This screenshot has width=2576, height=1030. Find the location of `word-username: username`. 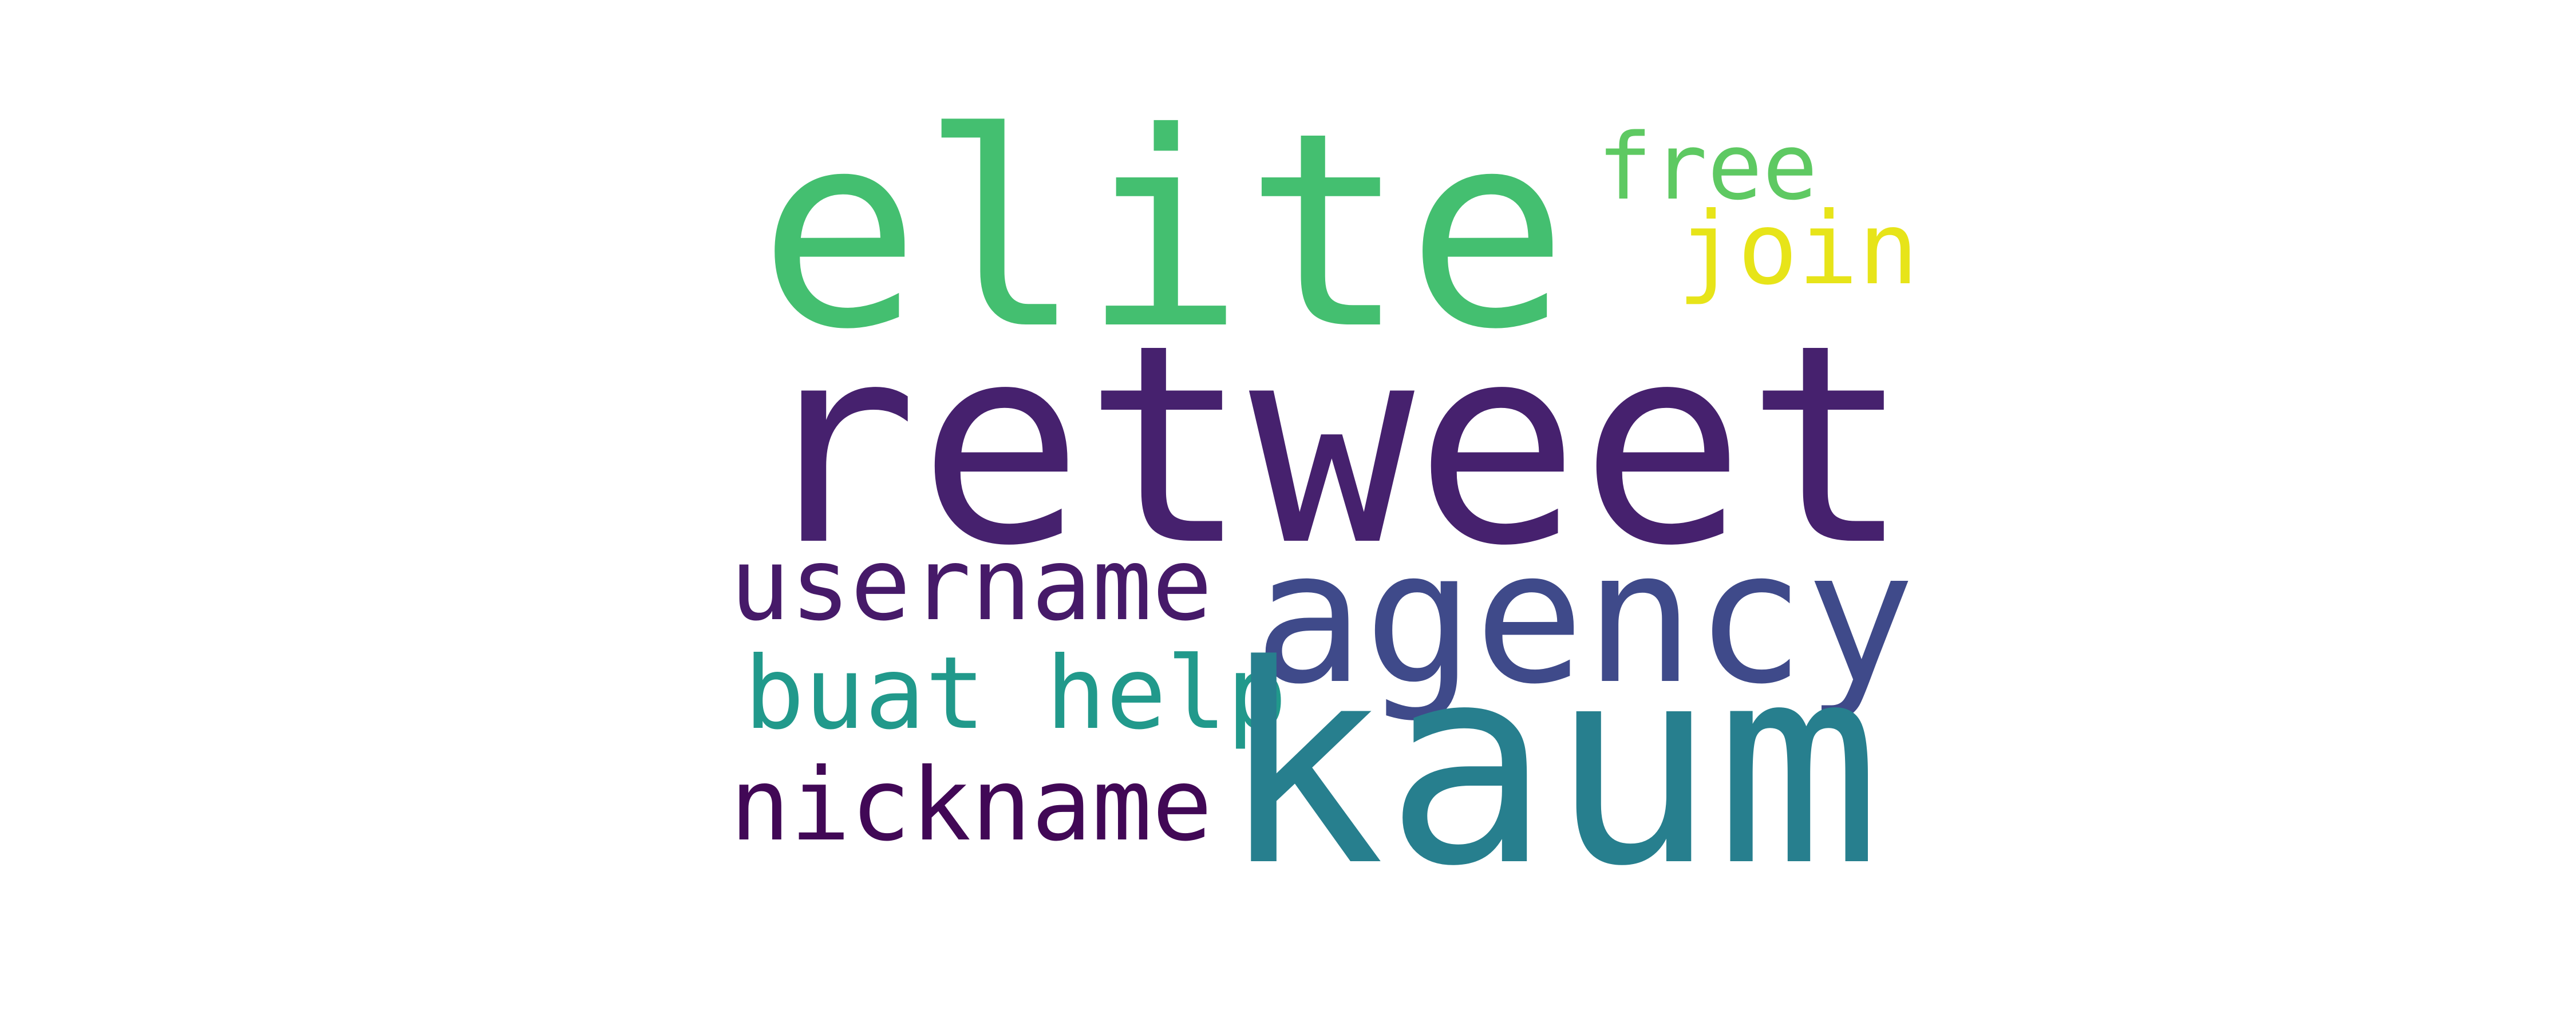

word-username: username is located at coordinates (971, 585).